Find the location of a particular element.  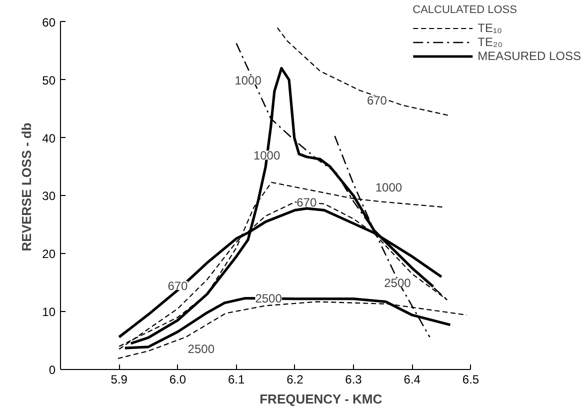

x-tick-label: 5.9 is located at coordinates (119, 379).